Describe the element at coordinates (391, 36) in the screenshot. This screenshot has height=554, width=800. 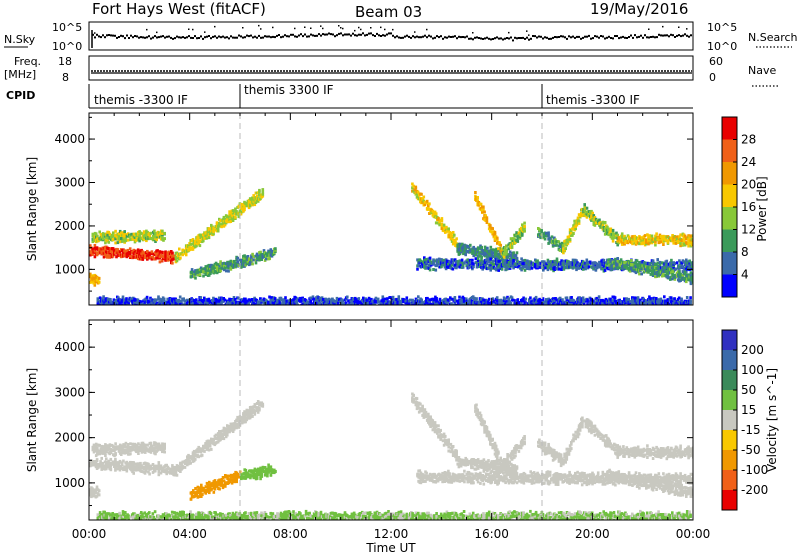
I see `noise-trace` at that location.